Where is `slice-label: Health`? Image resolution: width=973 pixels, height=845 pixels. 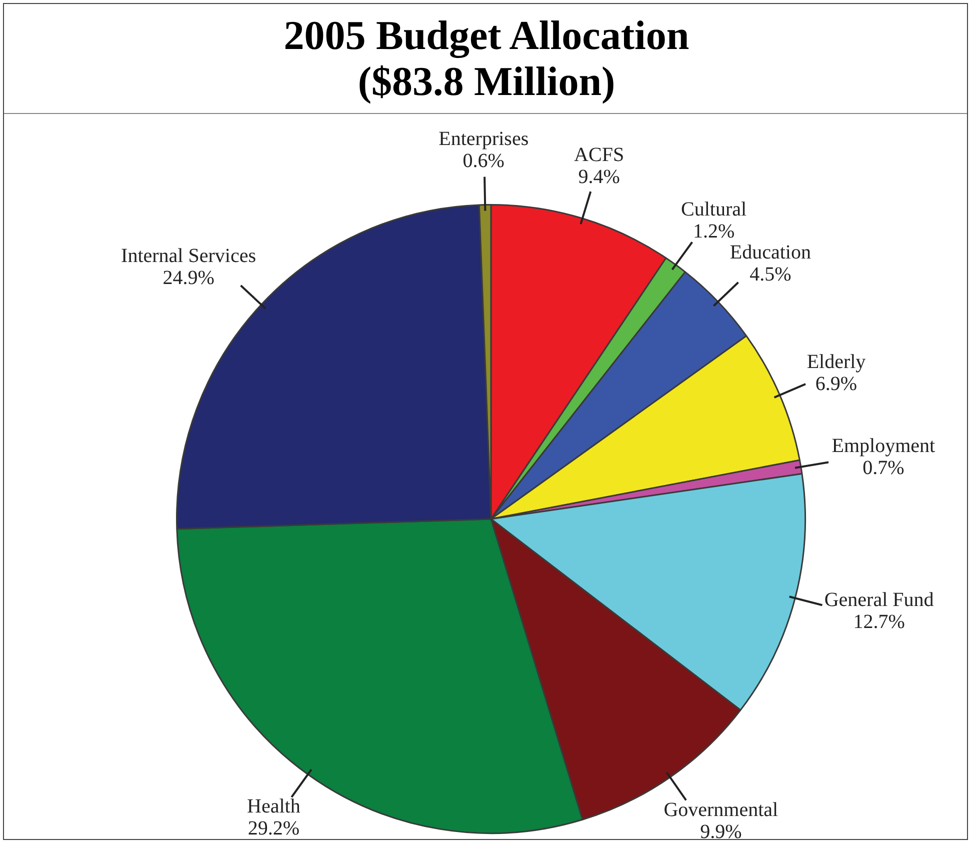
slice-label: Health is located at coordinates (273, 807).